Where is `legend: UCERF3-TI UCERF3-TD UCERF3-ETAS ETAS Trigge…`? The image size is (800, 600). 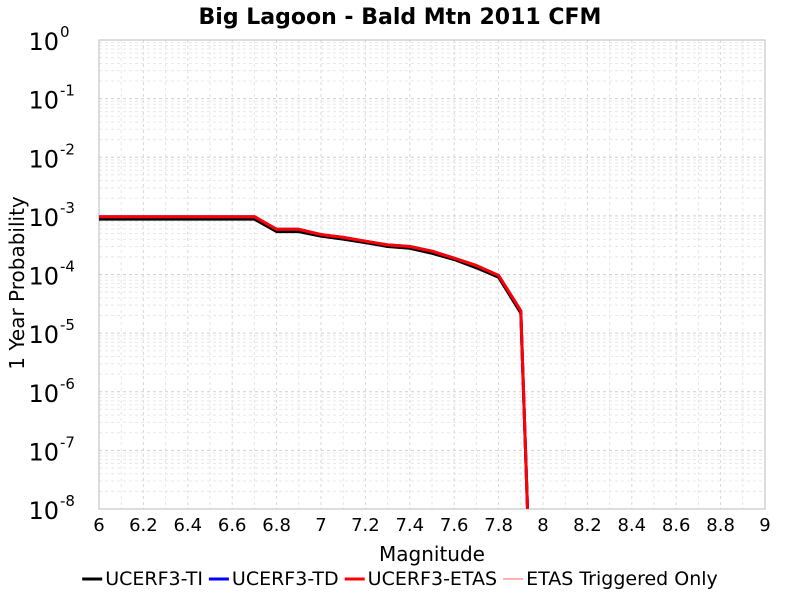 legend: UCERF3-TI UCERF3-TD UCERF3-ETAS ETAS Trigge… is located at coordinates (400, 579).